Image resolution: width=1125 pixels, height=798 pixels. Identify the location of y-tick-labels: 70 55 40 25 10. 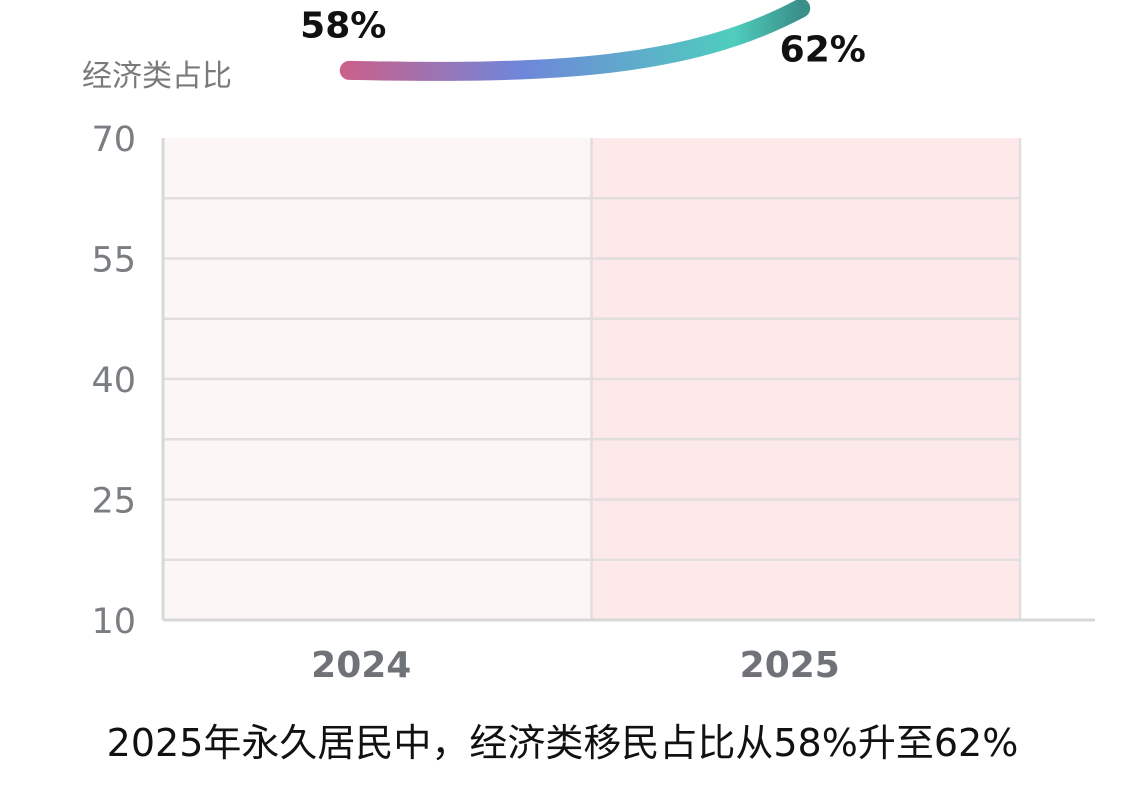
(113, 381).